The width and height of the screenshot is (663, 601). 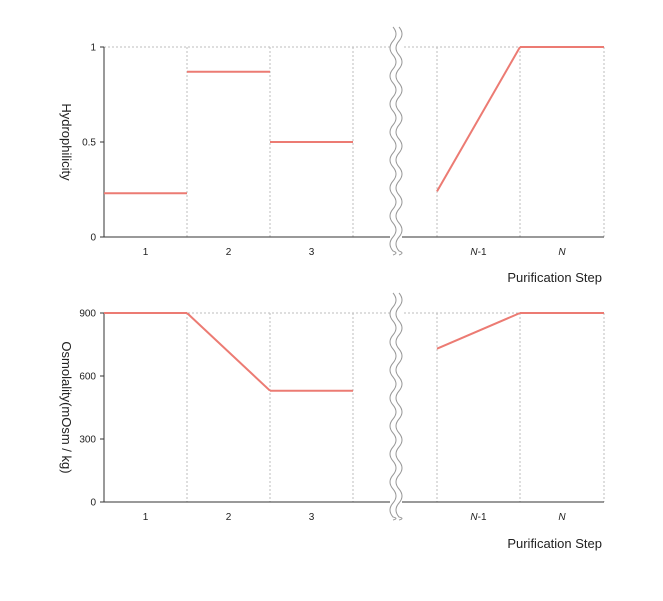 I want to click on y-axis-title: Hydrophilicity, so click(x=66, y=142).